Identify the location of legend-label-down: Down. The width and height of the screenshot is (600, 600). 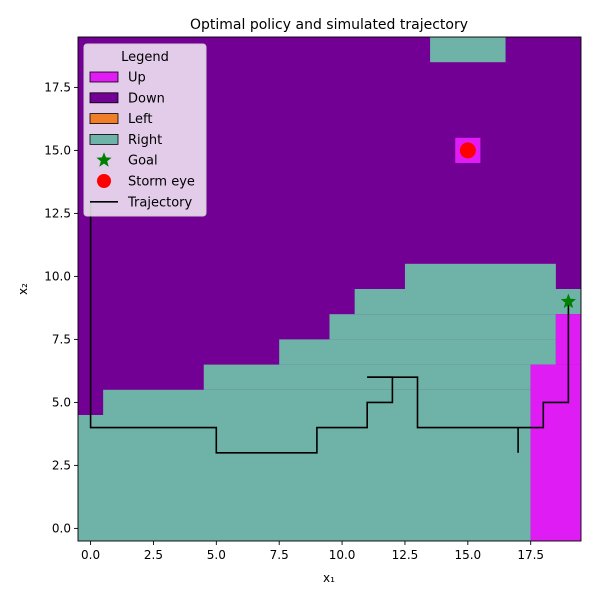
(146, 98).